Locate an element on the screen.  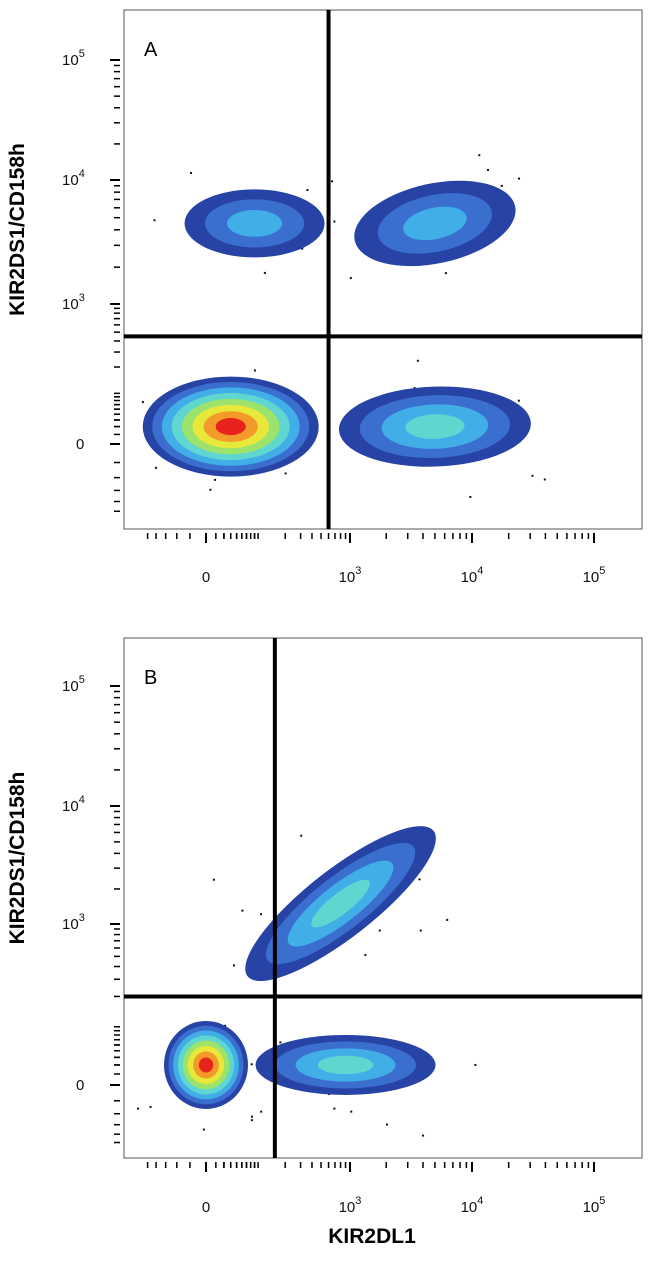
plot-area is located at coordinates (288, 981).